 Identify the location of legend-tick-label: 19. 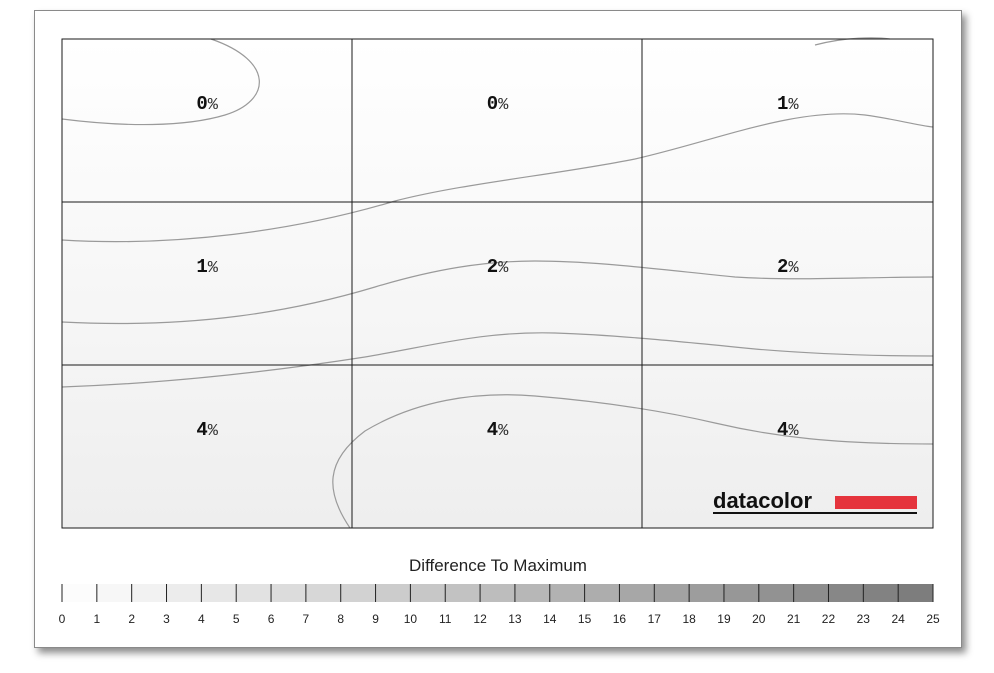
(724, 619).